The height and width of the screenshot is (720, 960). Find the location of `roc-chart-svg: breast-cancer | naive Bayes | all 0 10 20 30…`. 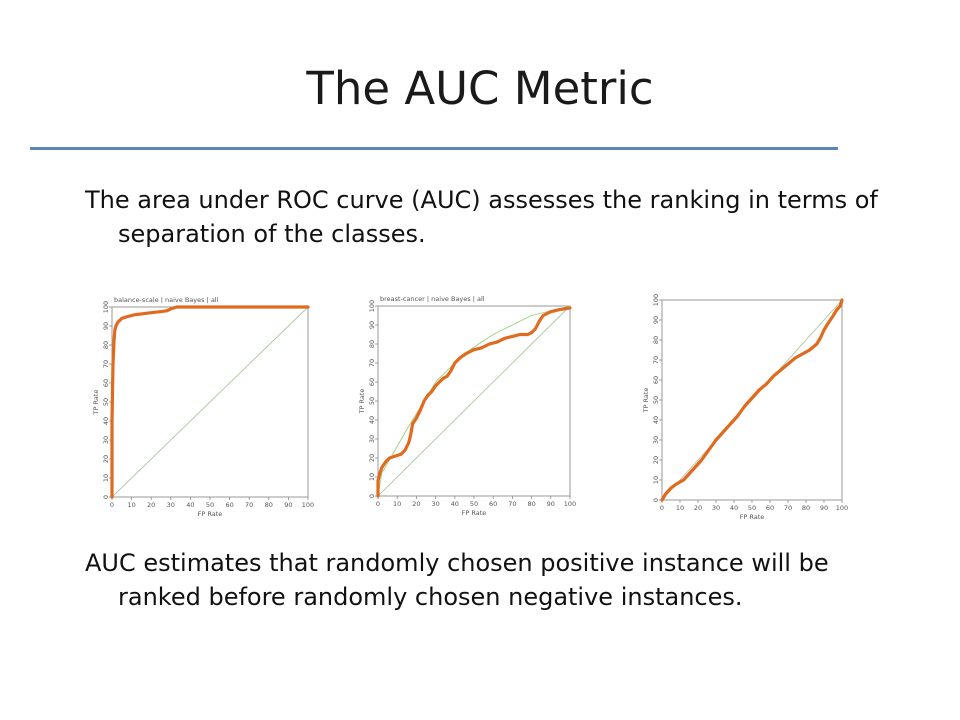

roc-chart-svg: breast-cancer | naive Bayes | all 0 10 20 30… is located at coordinates (467, 406).